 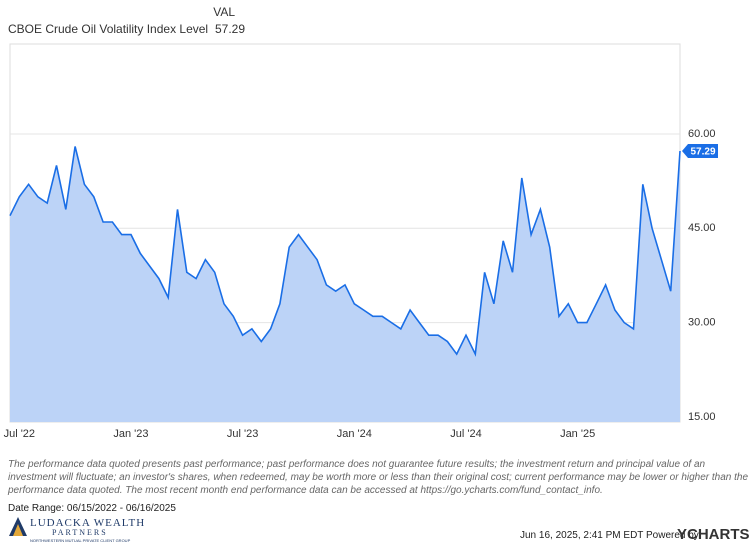 I want to click on date-range: Date Range: 06/15/2022 - 06/16/2025, so click(x=92, y=508).